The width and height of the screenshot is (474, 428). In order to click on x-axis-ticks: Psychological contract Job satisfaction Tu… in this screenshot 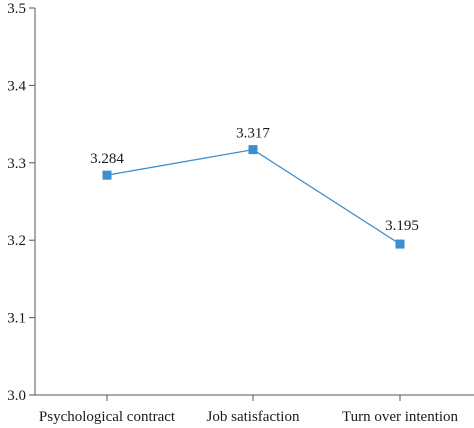, I will do `click(249, 410)`.